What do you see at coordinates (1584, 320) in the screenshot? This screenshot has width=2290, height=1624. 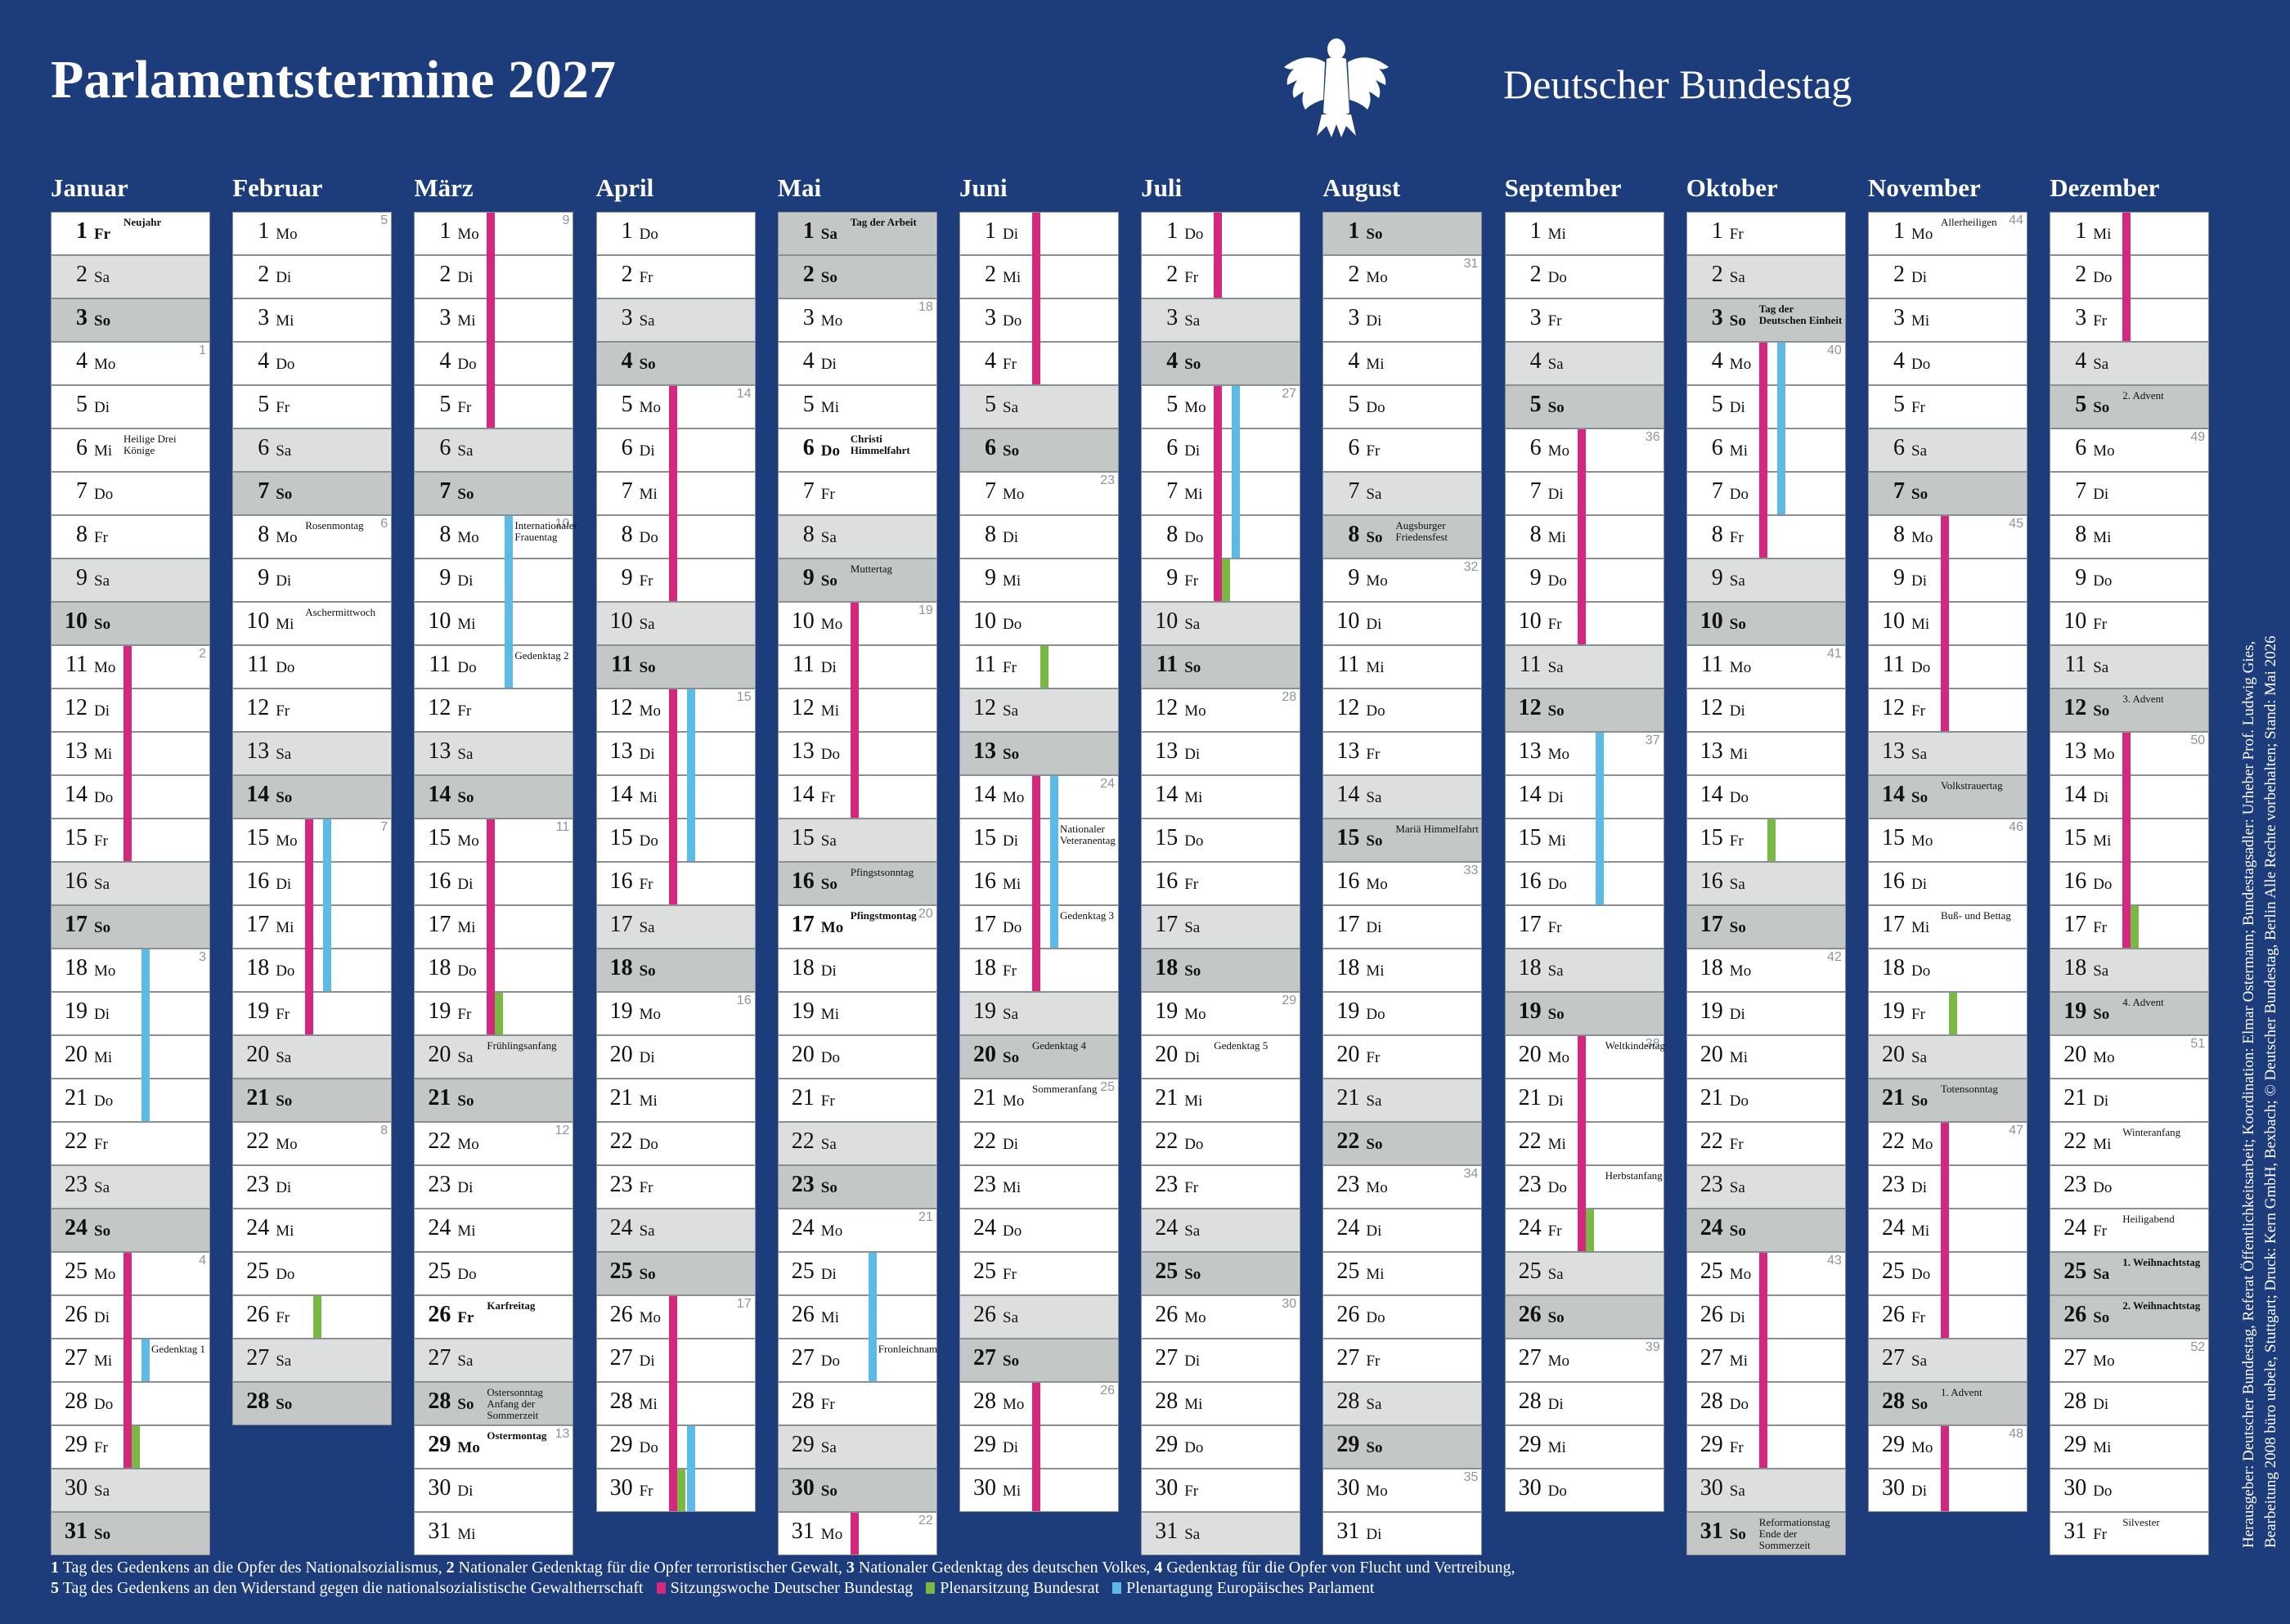 I see `day-cell: 3 Fr` at bounding box center [1584, 320].